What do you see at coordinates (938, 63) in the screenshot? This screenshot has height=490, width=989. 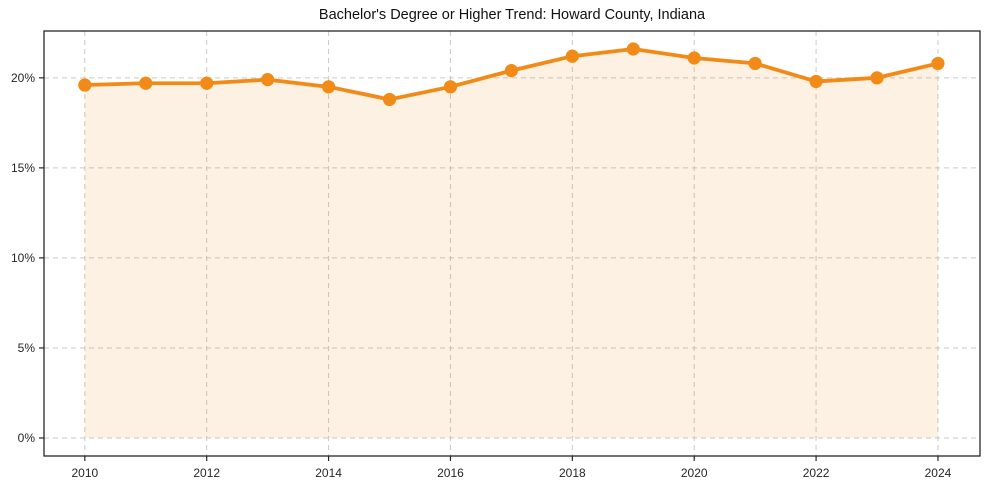 I see `data-point-2024` at bounding box center [938, 63].